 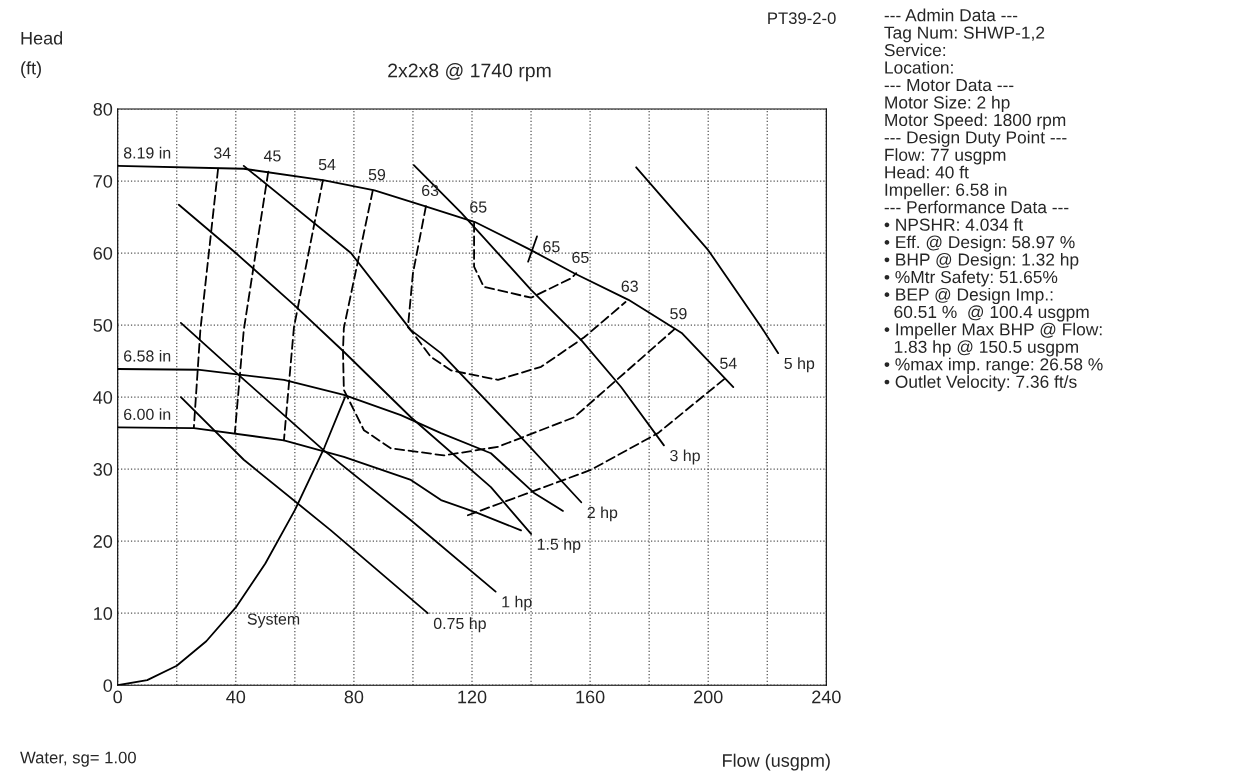 I want to click on series-label: 1.5 hp, so click(x=559, y=546).